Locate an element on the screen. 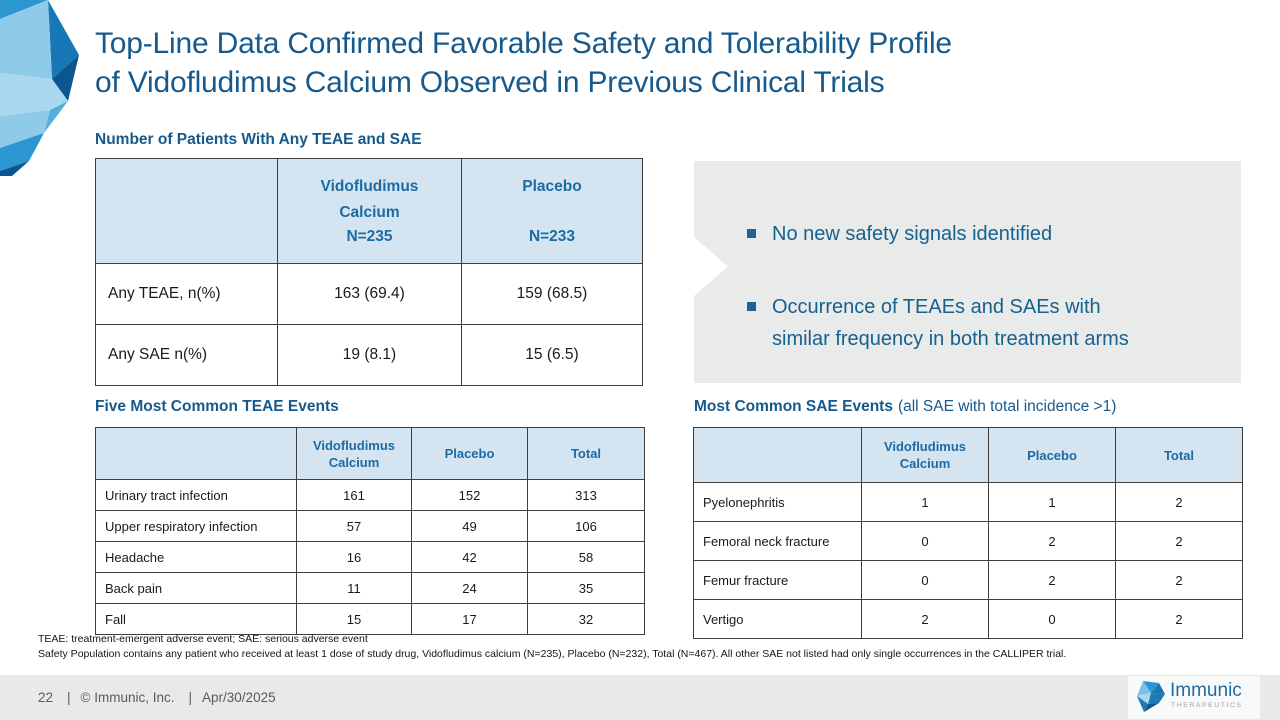  row-label: Any TEAE, n(%) is located at coordinates (186, 294).